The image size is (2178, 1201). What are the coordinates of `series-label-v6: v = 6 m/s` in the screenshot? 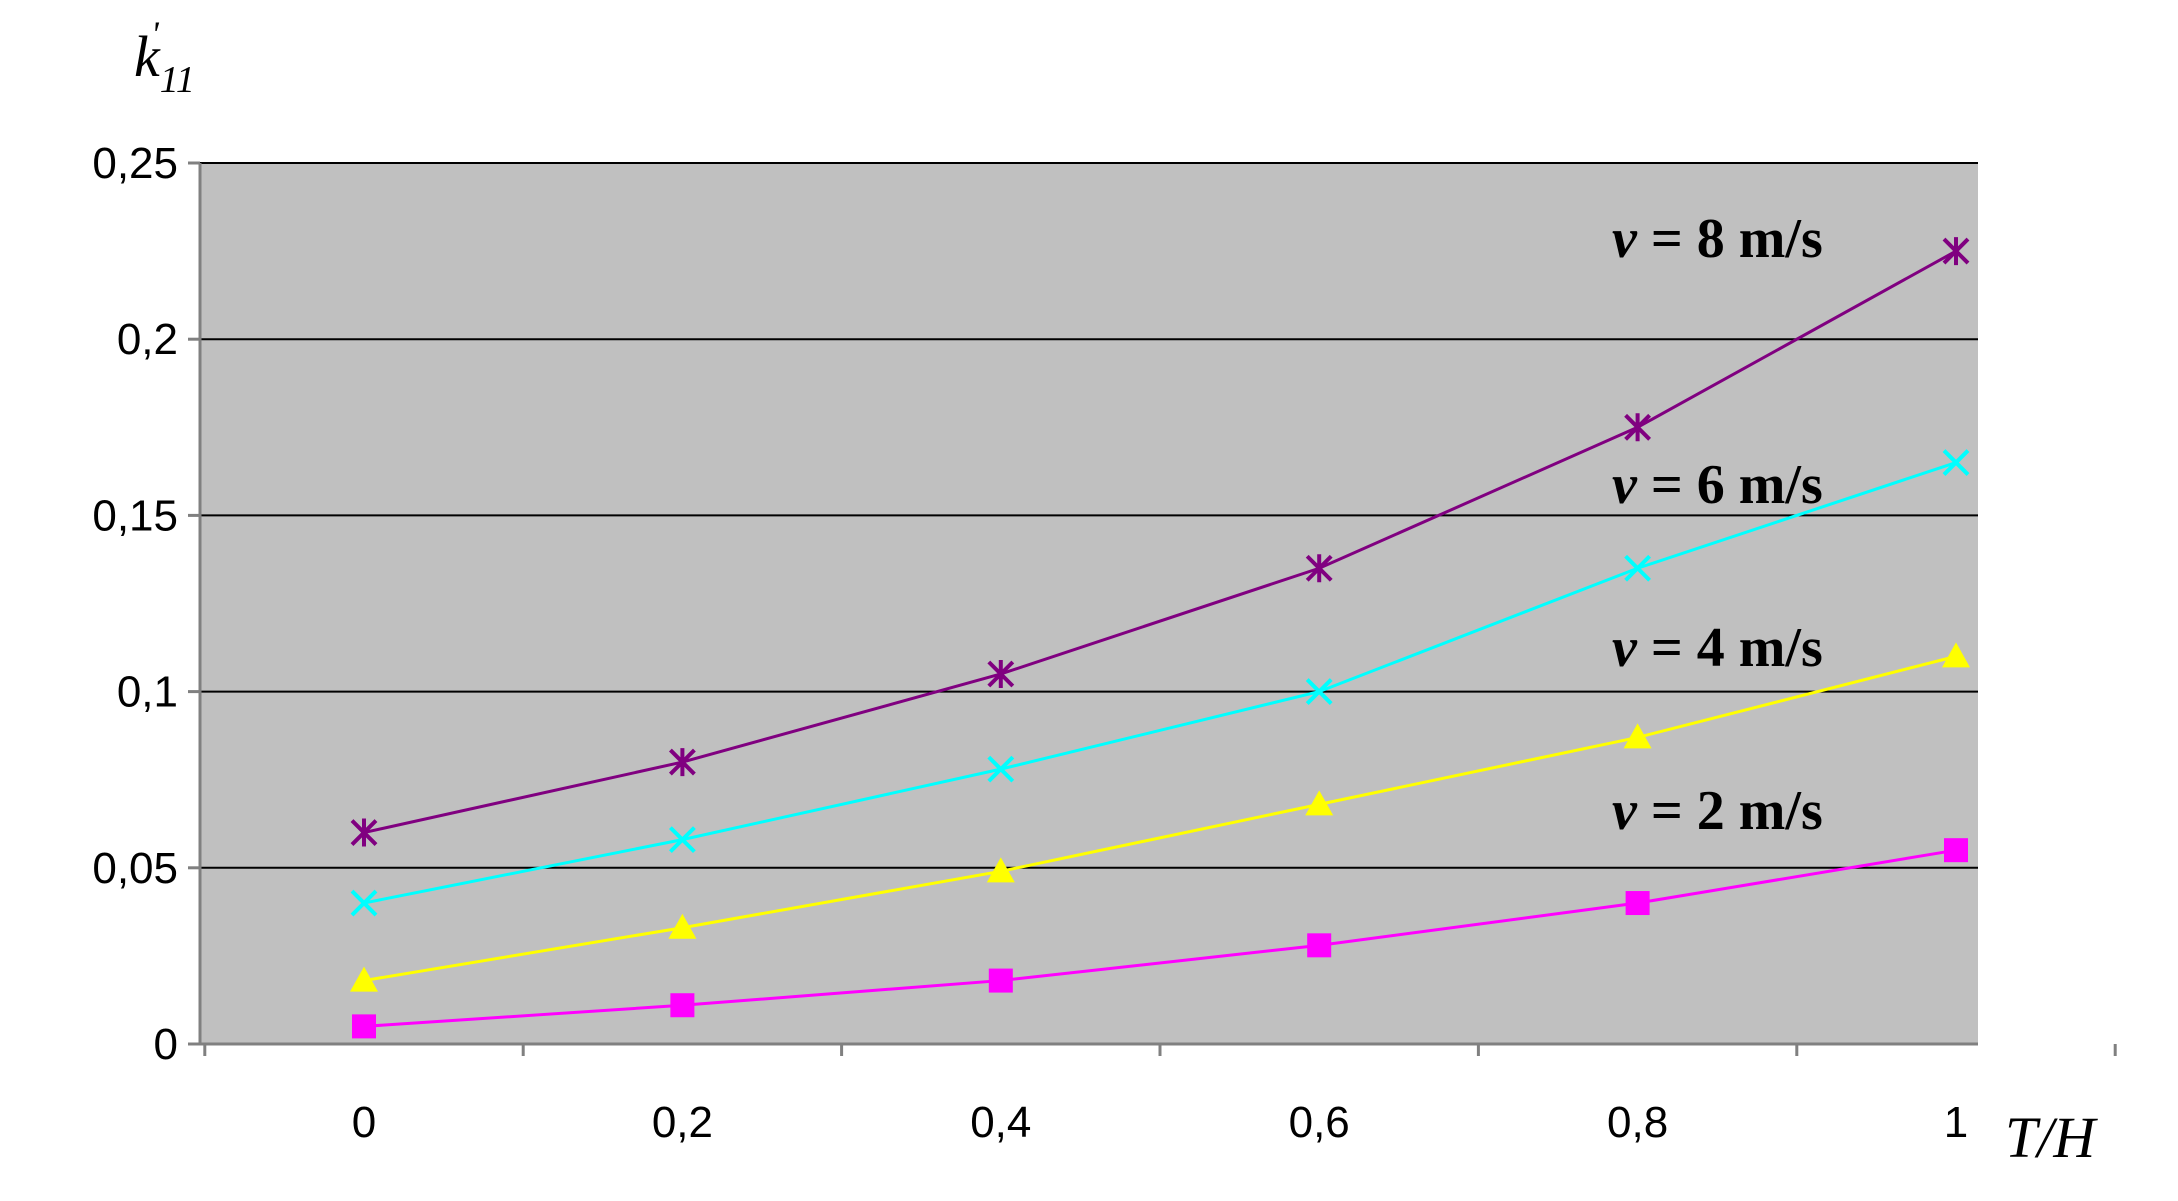 It's located at (1717, 485).